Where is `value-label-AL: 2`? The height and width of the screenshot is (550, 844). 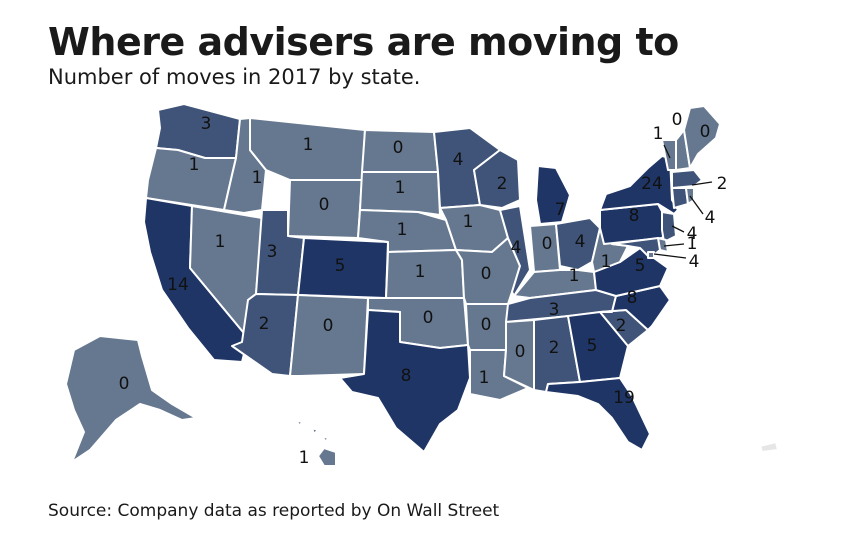
value-label-AL: 2 is located at coordinates (554, 348).